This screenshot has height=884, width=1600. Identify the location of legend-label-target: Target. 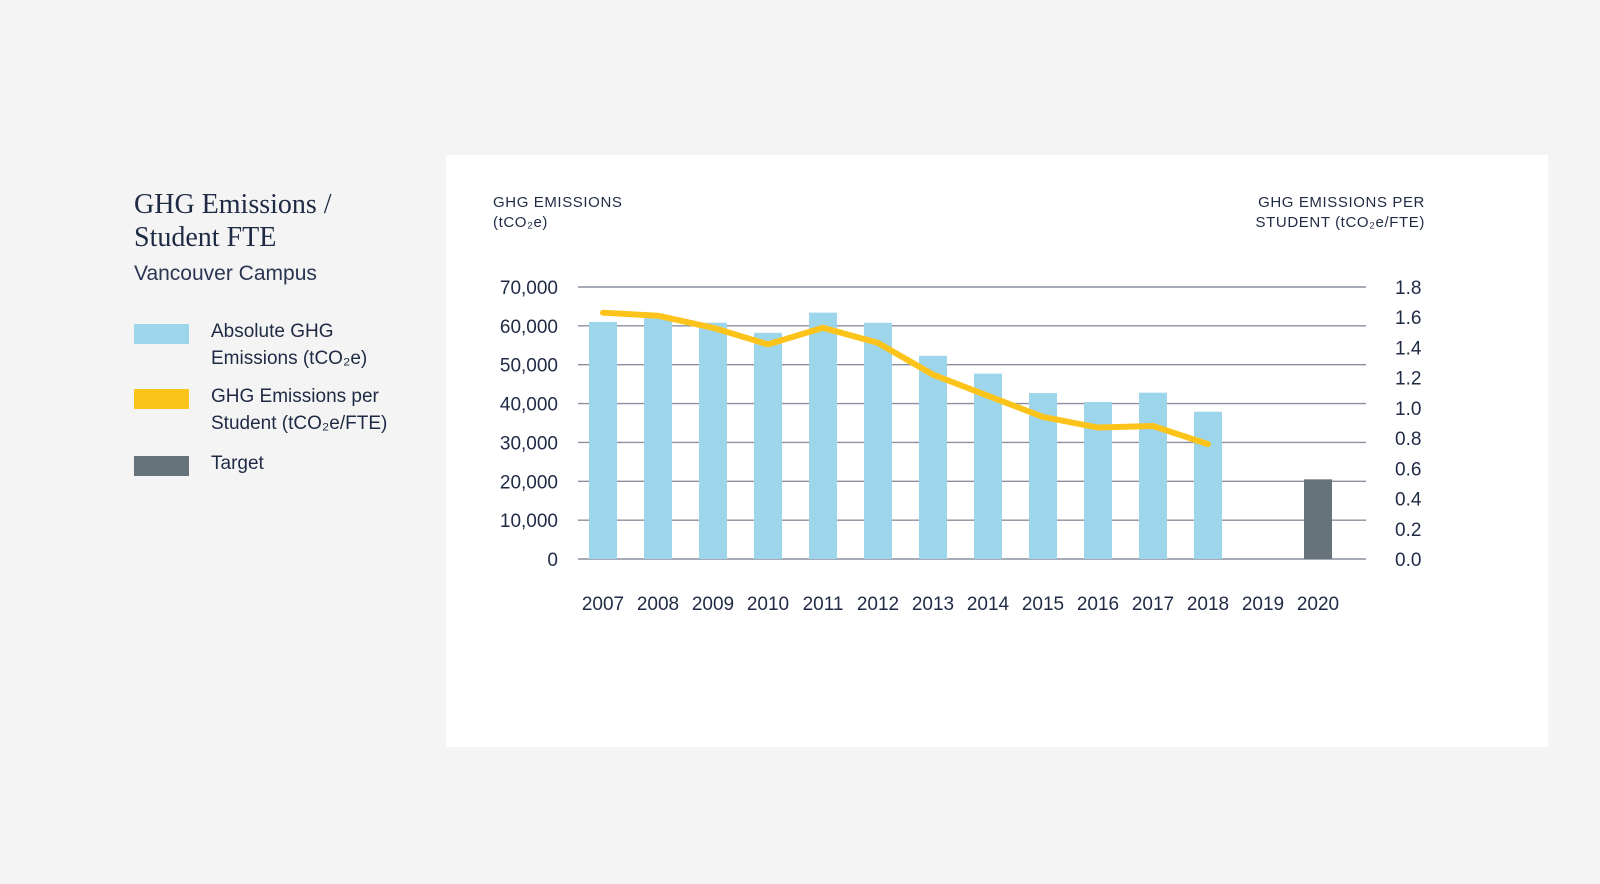
(237, 463).